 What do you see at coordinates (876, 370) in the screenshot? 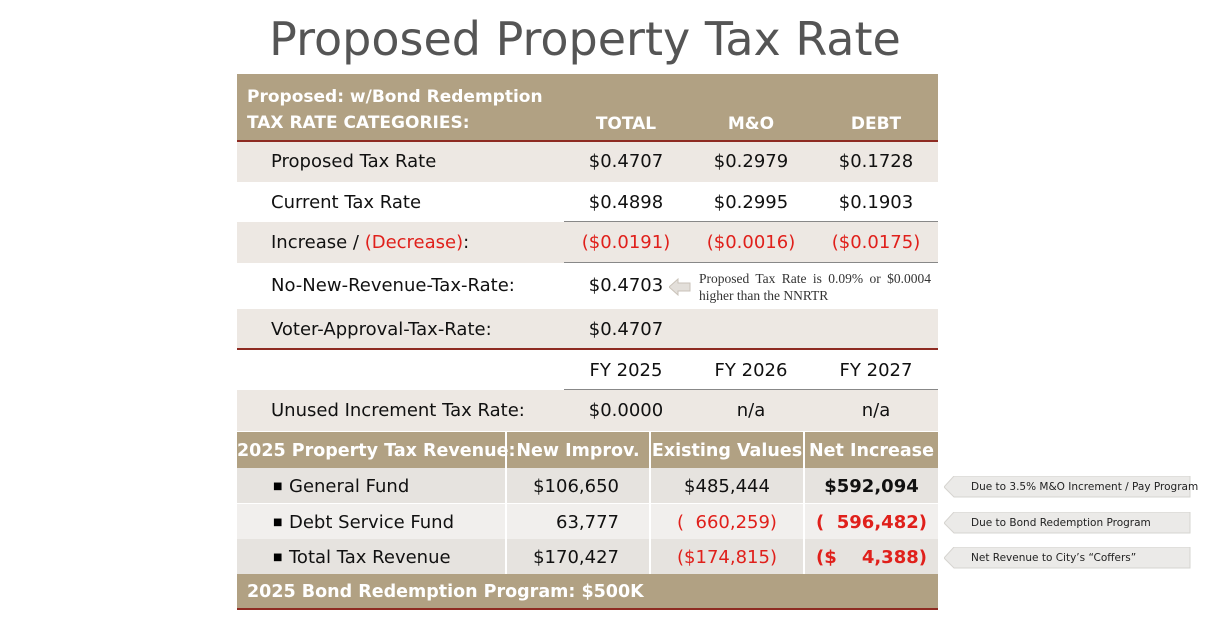
I see `fiscal-year: FY 2027` at bounding box center [876, 370].